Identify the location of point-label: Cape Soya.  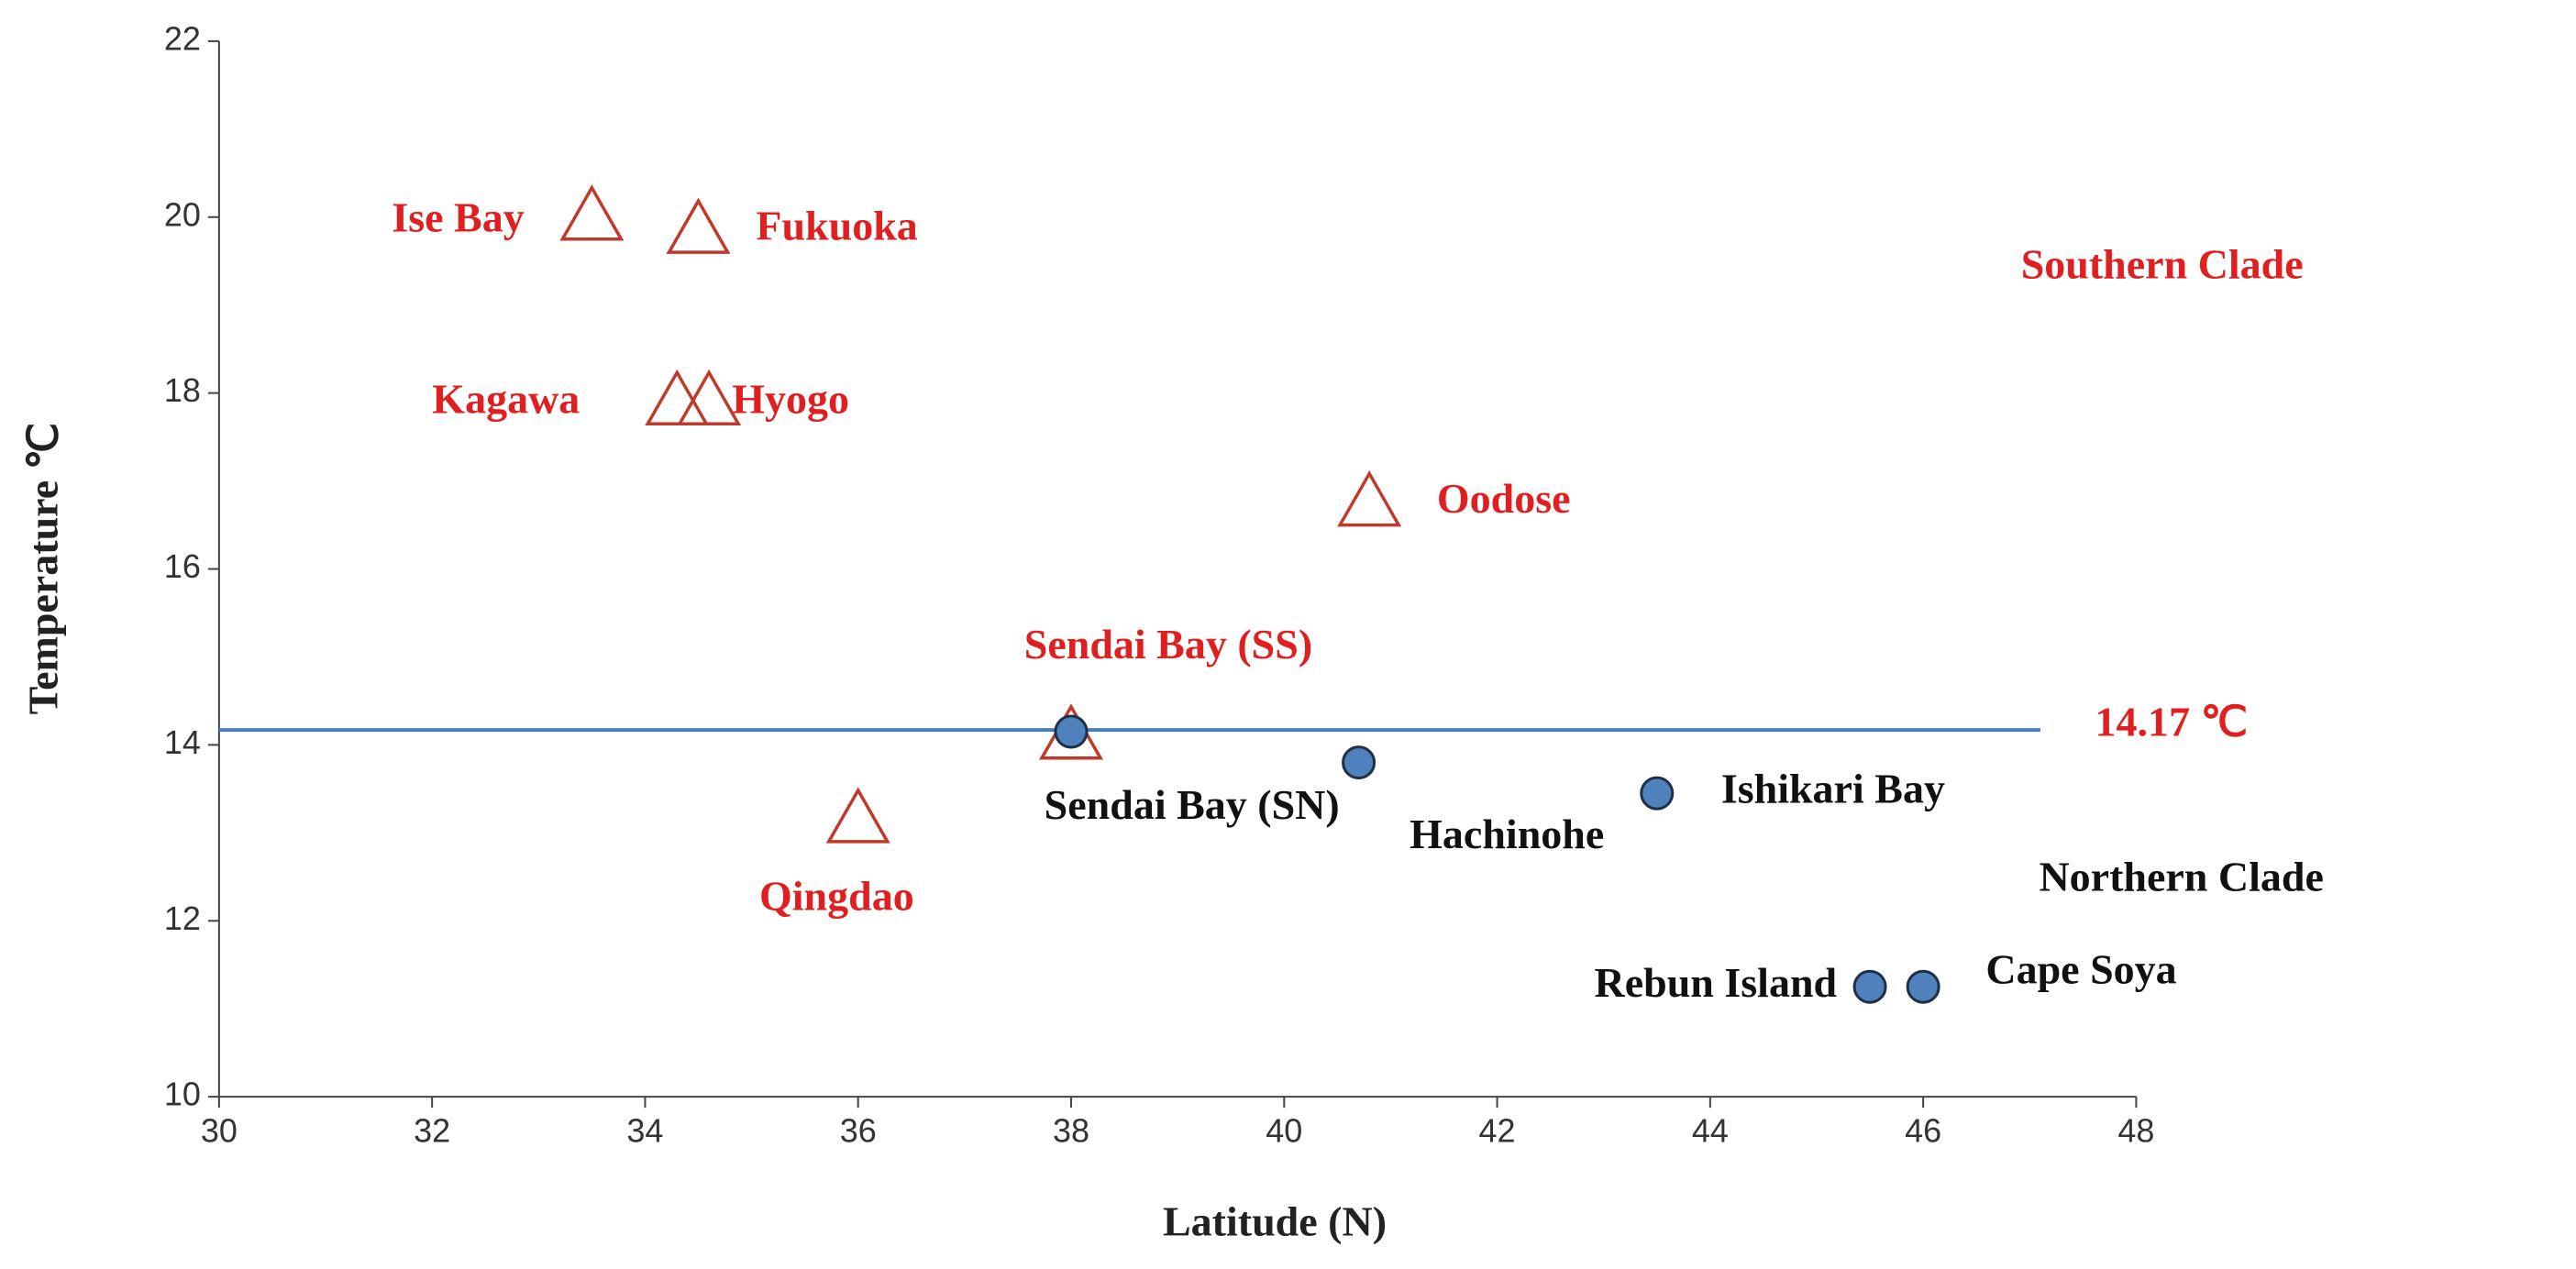
(2080, 968).